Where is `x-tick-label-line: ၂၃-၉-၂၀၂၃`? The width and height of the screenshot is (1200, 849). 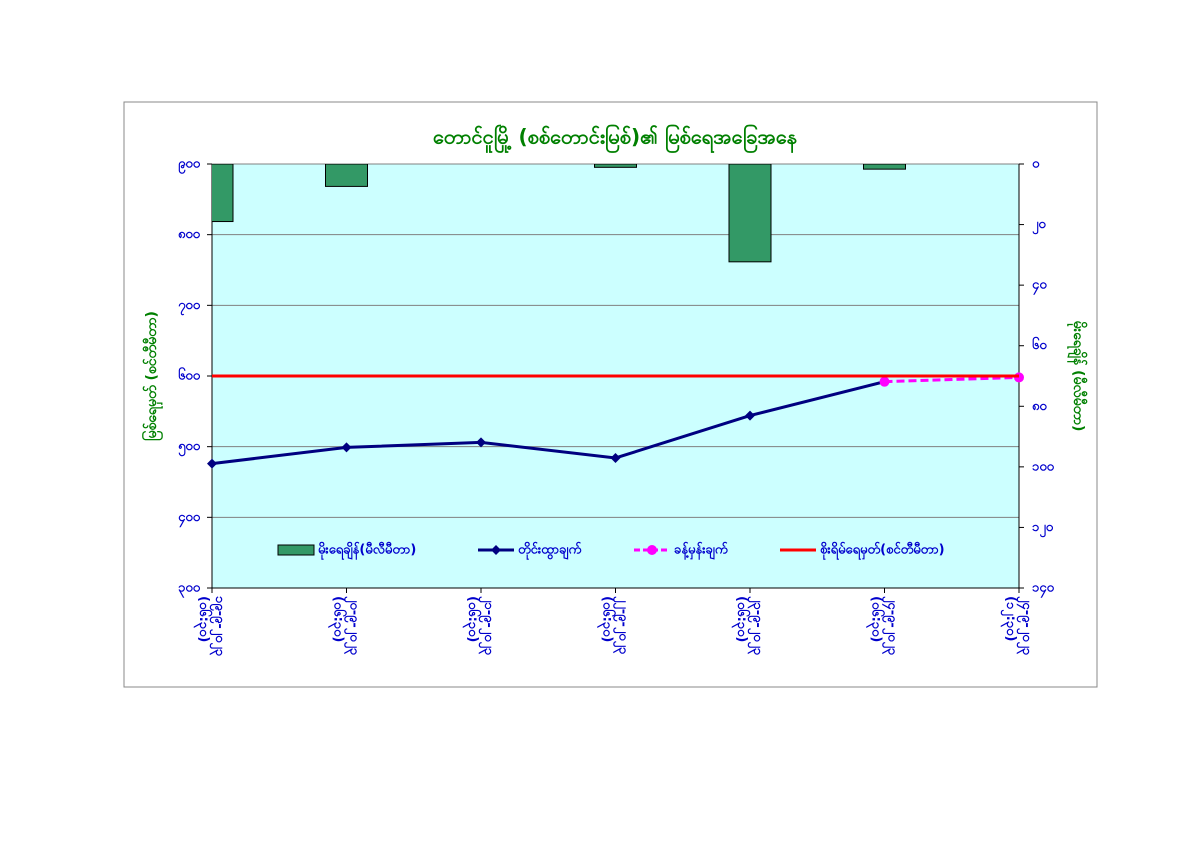 x-tick-label-line: ၂၃-၉-၂၀၂၃ is located at coordinates (757, 626).